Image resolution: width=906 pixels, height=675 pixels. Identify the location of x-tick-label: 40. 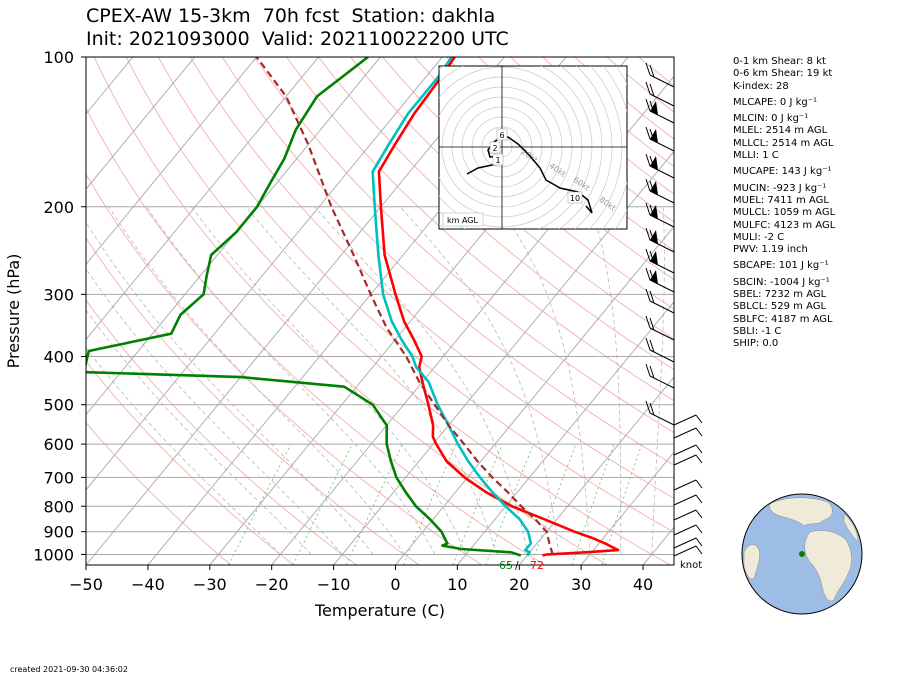
(643, 584).